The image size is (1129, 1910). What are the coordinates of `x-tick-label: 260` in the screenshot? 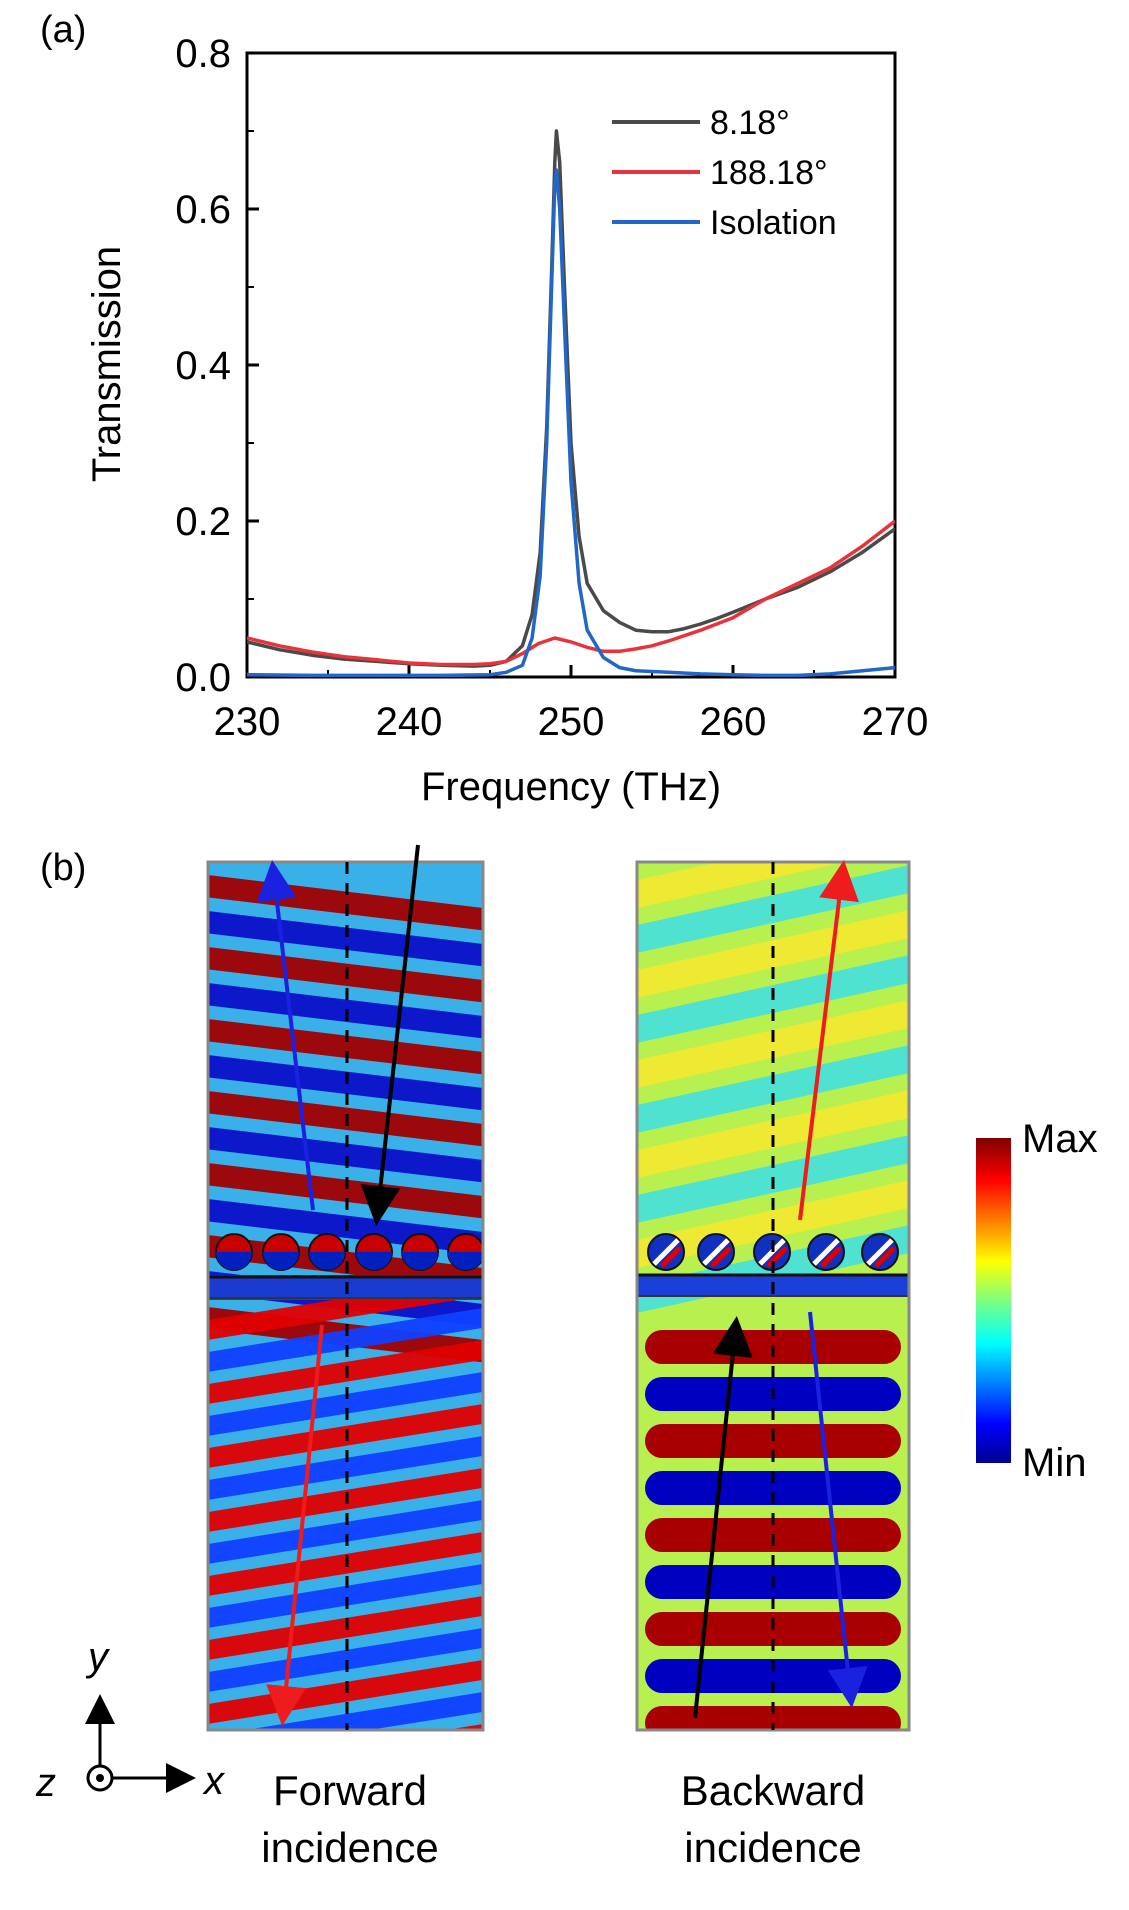 It's located at (733, 722).